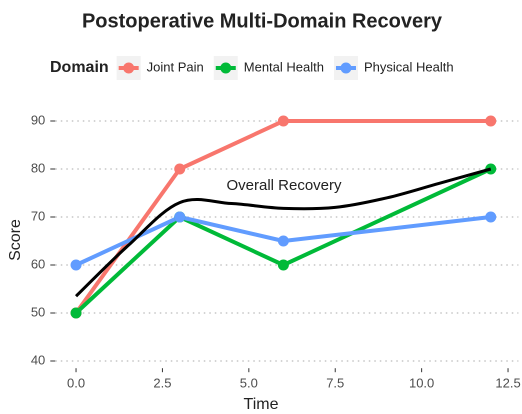  What do you see at coordinates (284, 66) in the screenshot?
I see `legend-label: Mental Health` at bounding box center [284, 66].